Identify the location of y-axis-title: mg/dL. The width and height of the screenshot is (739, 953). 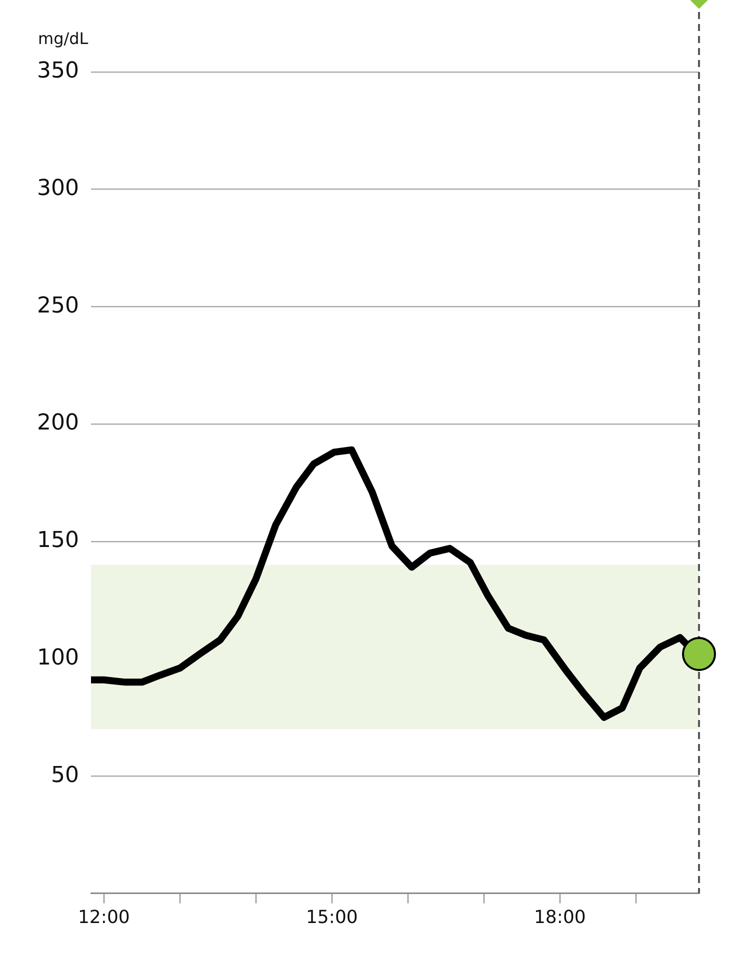
(63, 38).